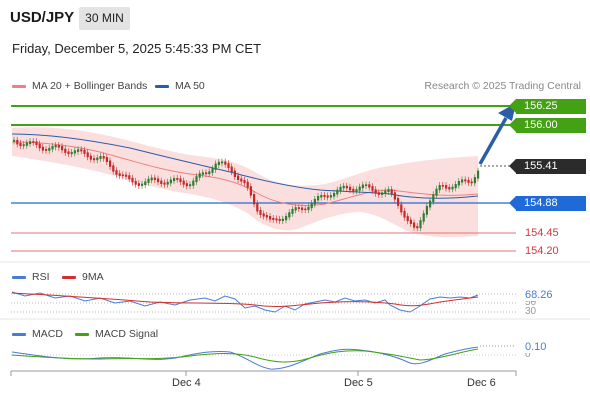 This screenshot has height=400, width=590. What do you see at coordinates (245, 355) in the screenshot?
I see `macd-signal-line` at bounding box center [245, 355].